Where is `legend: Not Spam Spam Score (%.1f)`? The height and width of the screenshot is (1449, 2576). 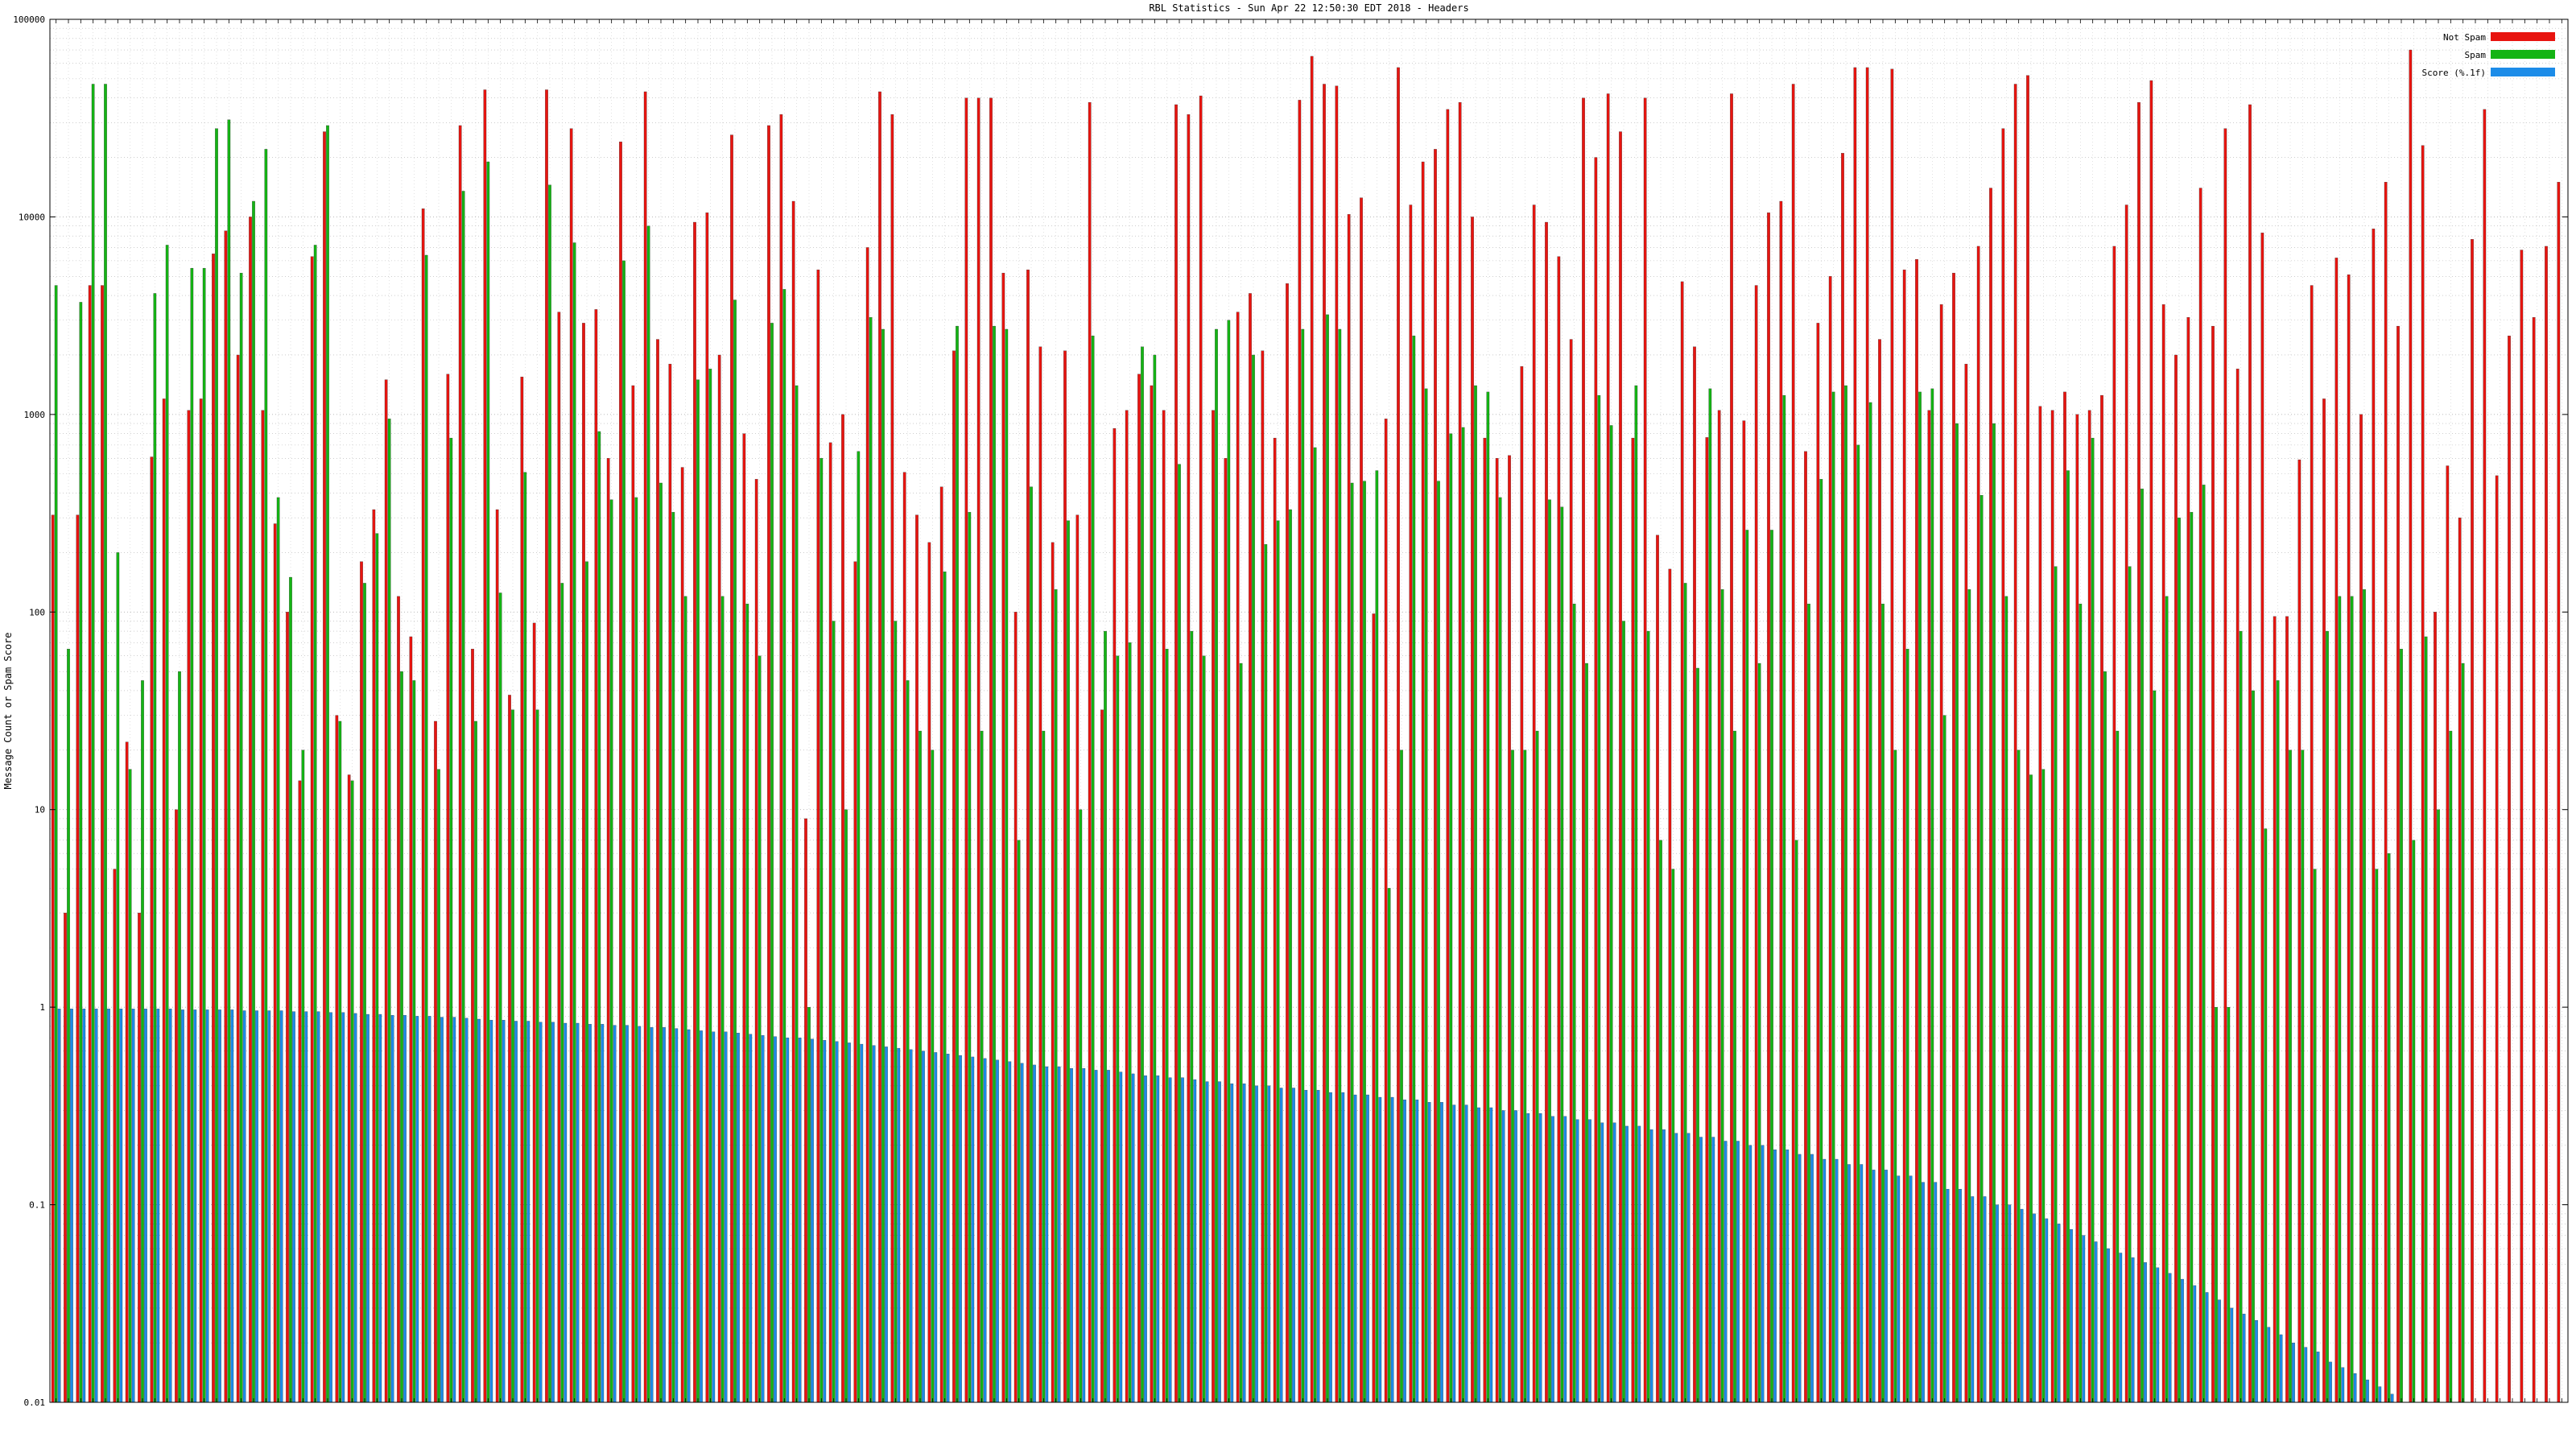
legend: Not Spam Spam Score (%.1f) is located at coordinates (2488, 55).